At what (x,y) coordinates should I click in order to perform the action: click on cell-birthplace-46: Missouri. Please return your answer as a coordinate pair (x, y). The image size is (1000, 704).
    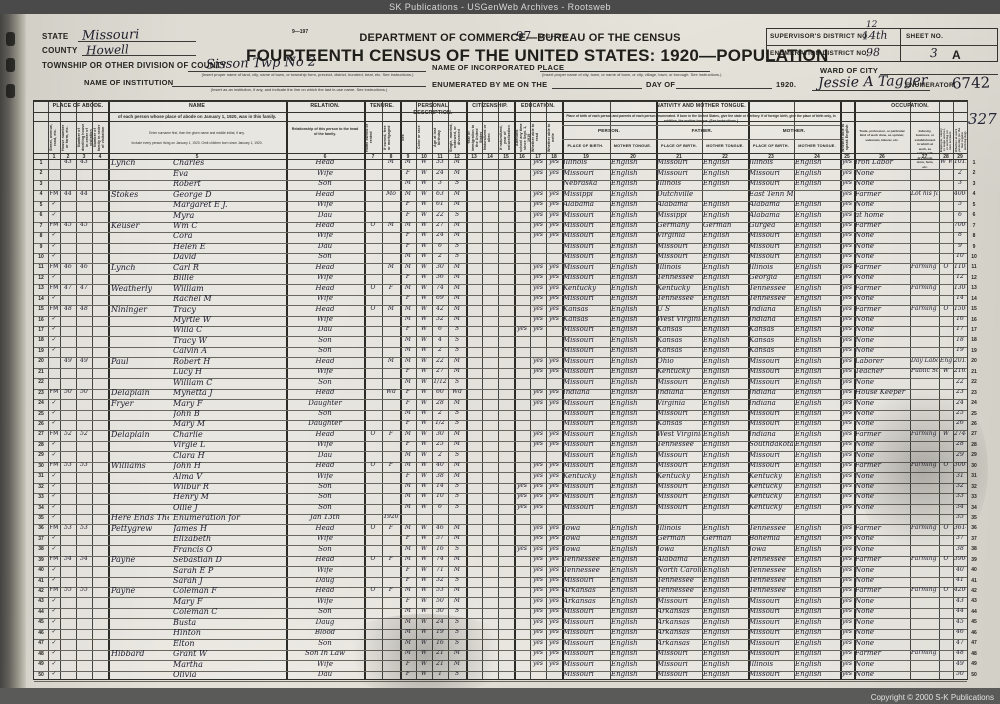
    Looking at the image, I should click on (578, 633).